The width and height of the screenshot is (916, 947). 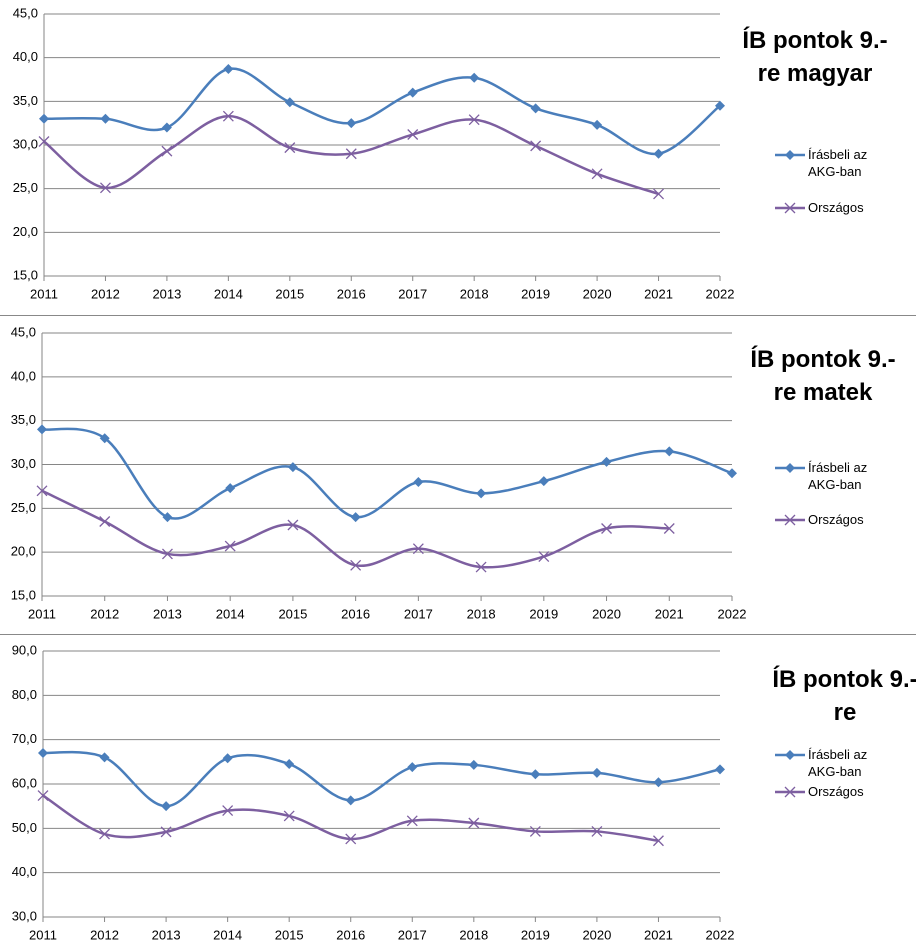 What do you see at coordinates (844, 696) in the screenshot?
I see `chart-title: ÍB pontok 9.-re` at bounding box center [844, 696].